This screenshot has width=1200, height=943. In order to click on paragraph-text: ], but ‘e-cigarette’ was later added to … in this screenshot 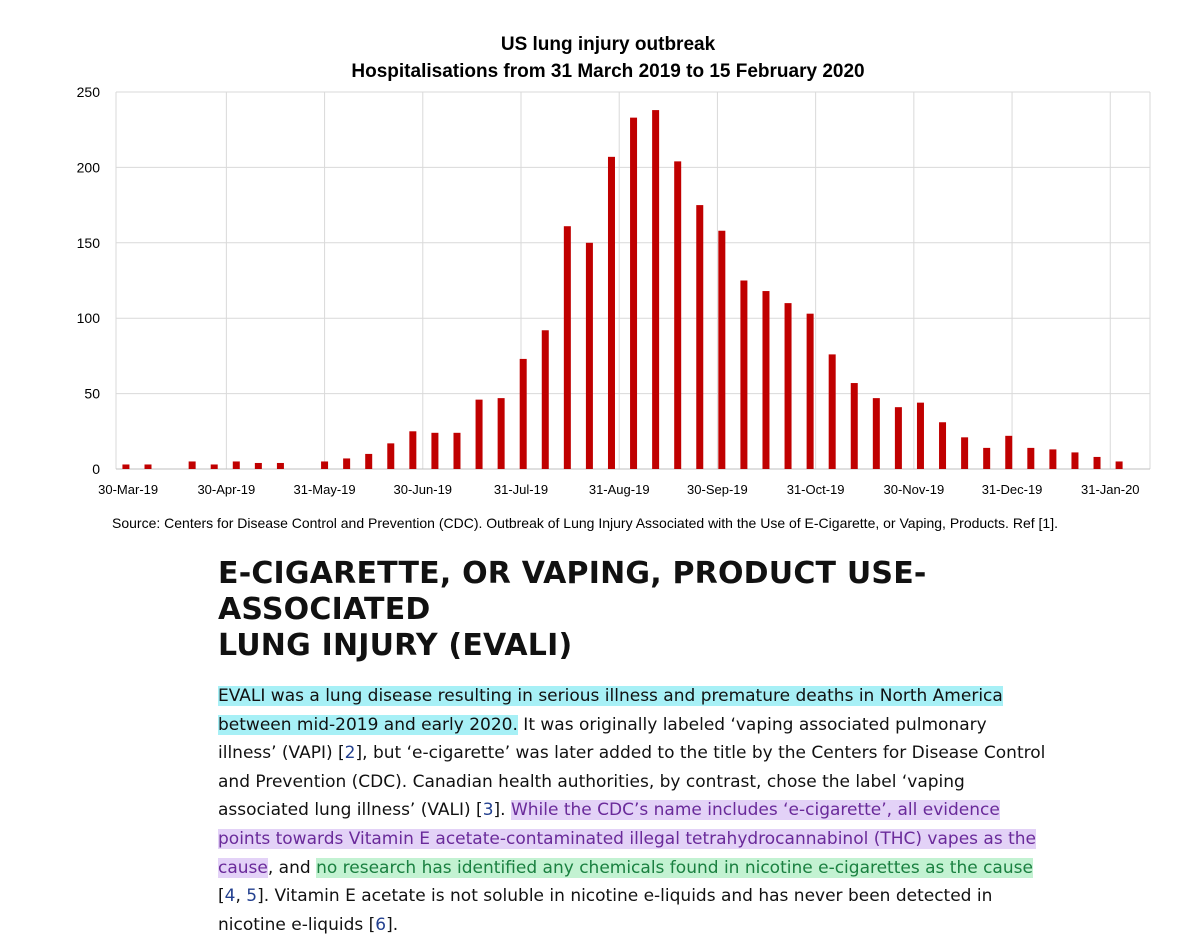, I will do `click(632, 782)`.